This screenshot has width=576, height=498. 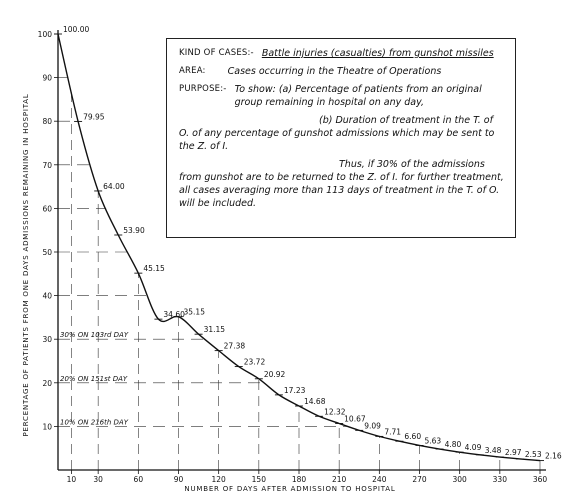 I want to click on data-label: 12.32, so click(x=335, y=411).